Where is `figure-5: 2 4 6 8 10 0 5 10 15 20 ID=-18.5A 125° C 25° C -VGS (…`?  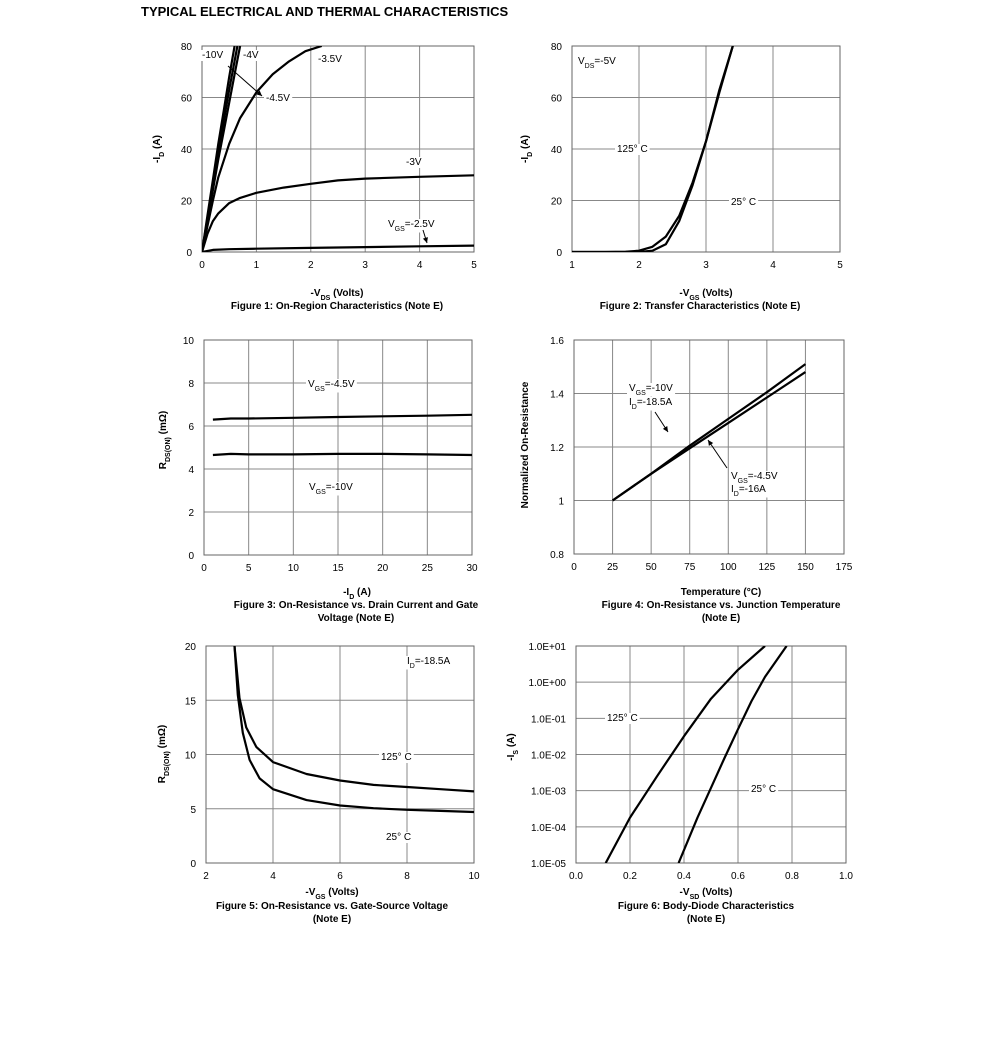 figure-5: 2 4 6 8 10 0 5 10 15 20 ID=-18.5A 125° C 25° C -VGS (… is located at coordinates (318, 783).